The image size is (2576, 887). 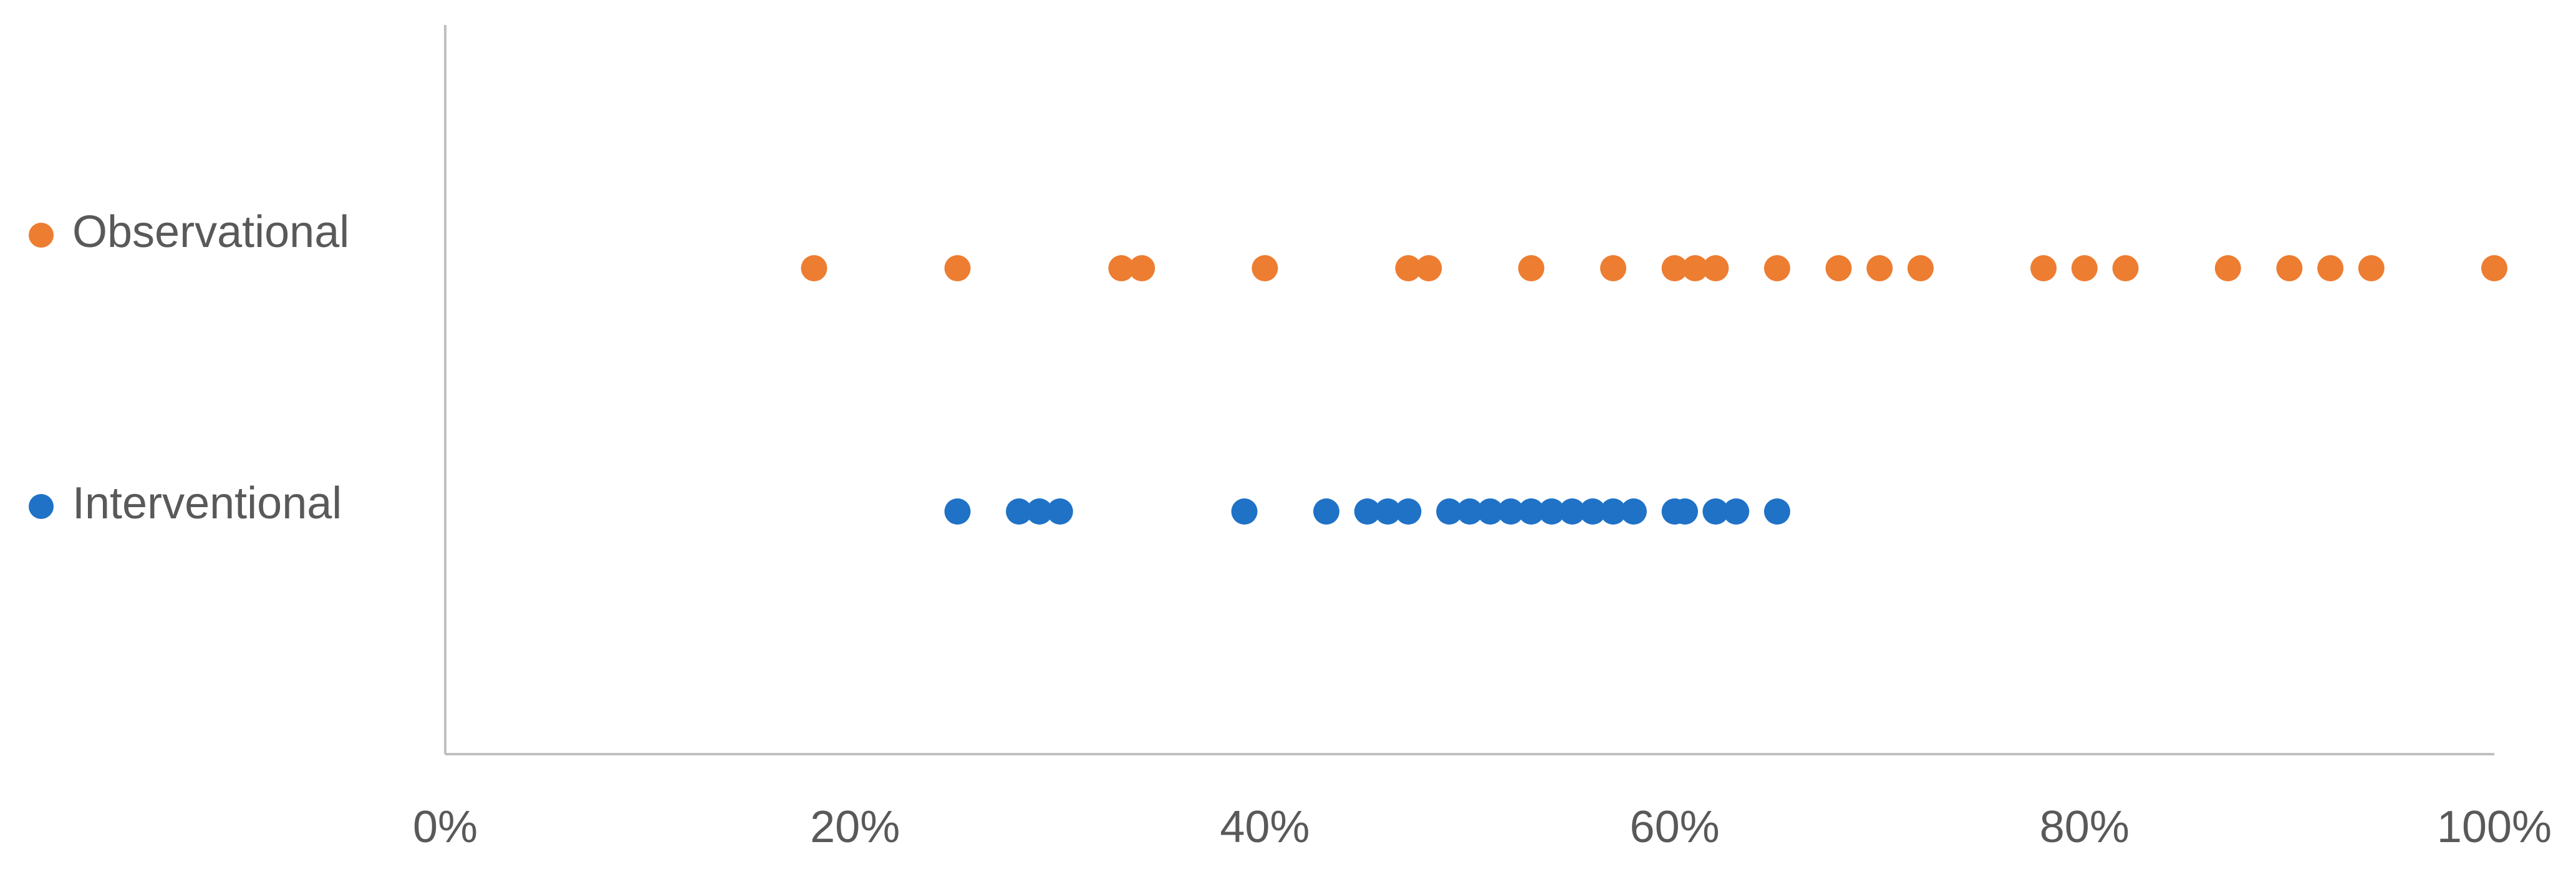 I want to click on legend-label: Interventional, so click(x=207, y=503).